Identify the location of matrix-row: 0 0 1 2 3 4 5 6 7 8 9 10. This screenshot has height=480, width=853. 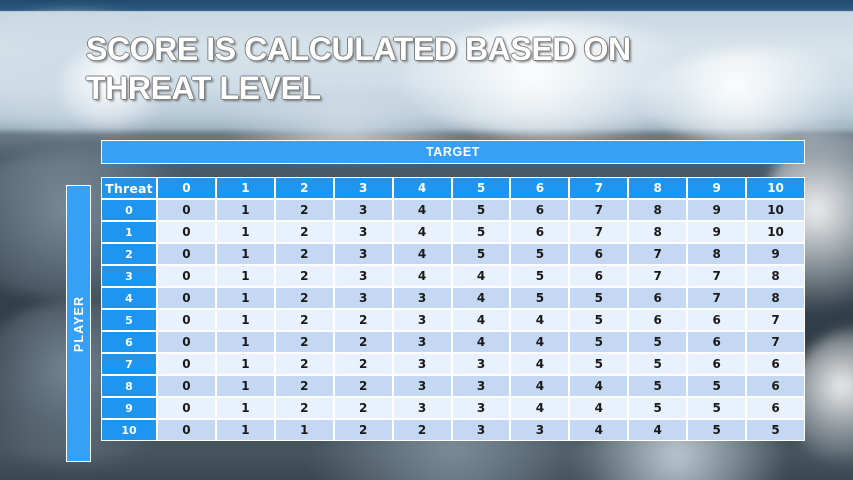
(453, 210).